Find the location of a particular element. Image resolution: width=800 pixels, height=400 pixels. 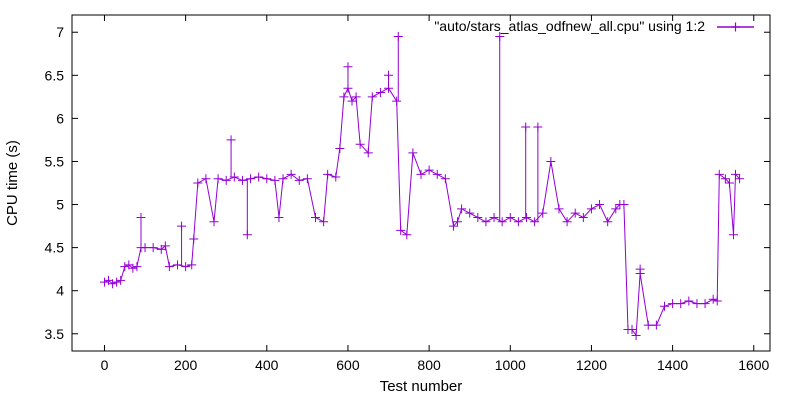

y-tick-label-4: 4 is located at coordinates (60, 291).